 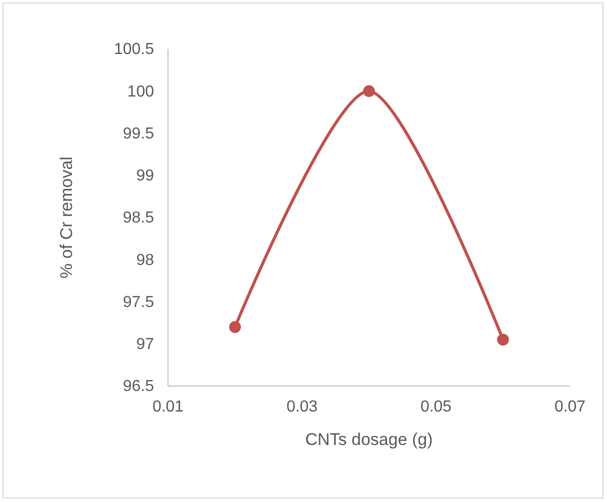 I want to click on y-tick-label: 100.5, so click(x=134, y=49).